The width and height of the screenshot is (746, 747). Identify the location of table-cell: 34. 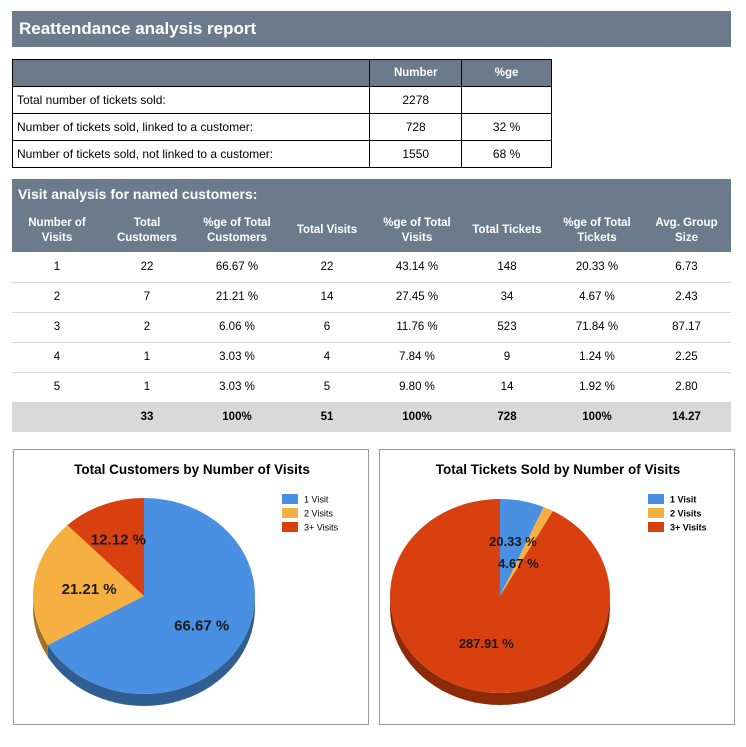
(507, 297).